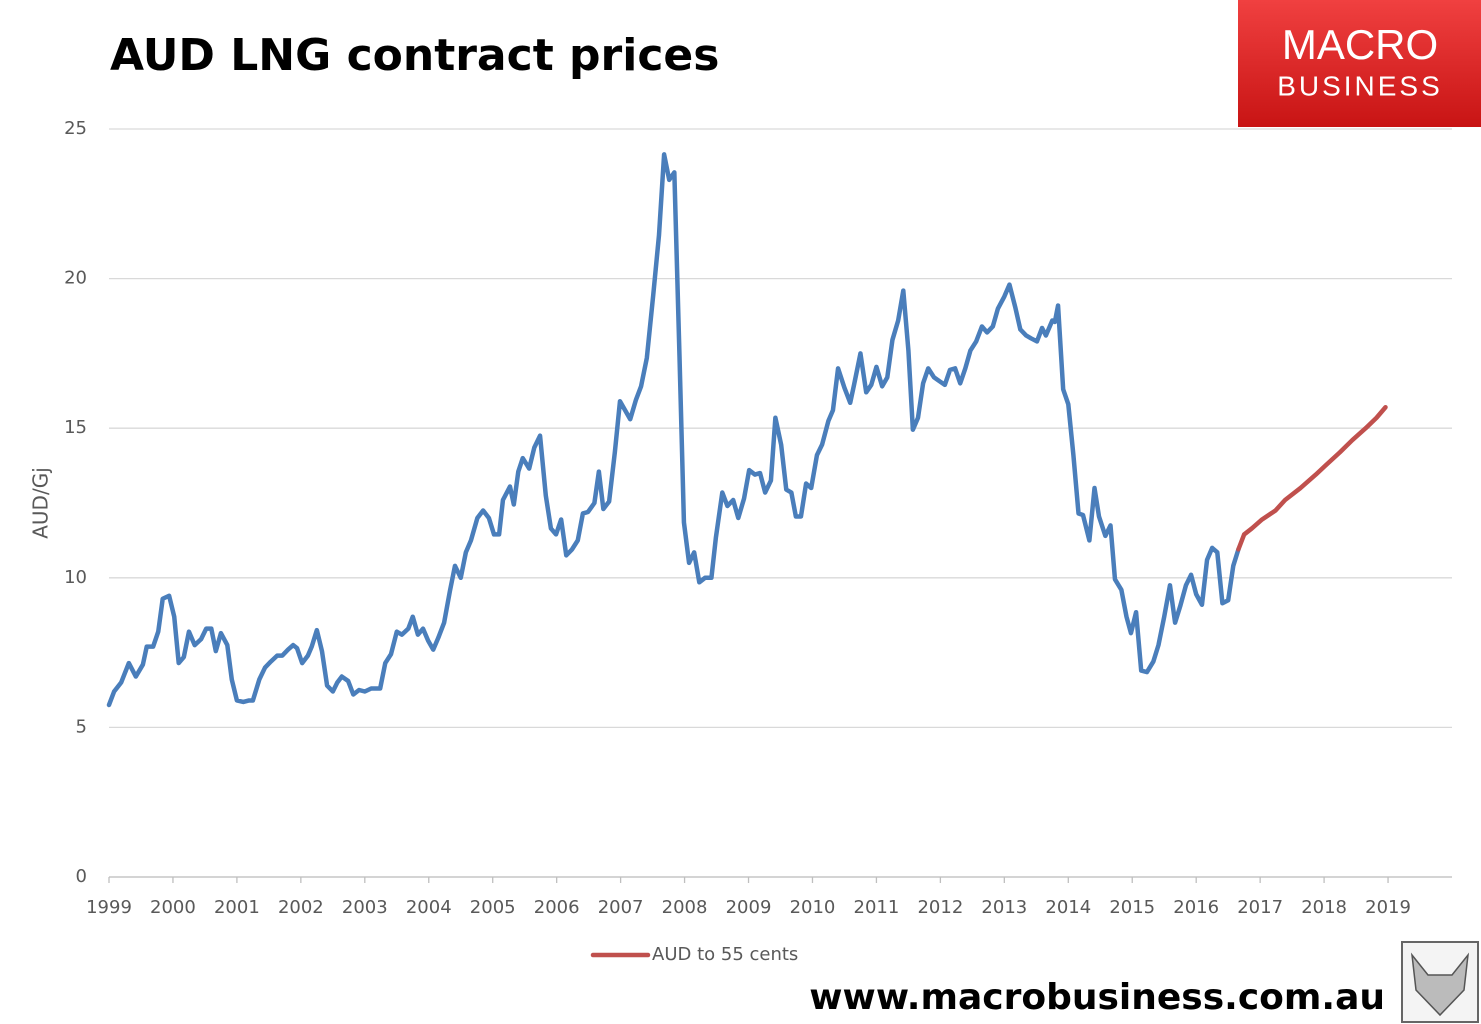  What do you see at coordinates (429, 907) in the screenshot?
I see `x-tick-label: 2004` at bounding box center [429, 907].